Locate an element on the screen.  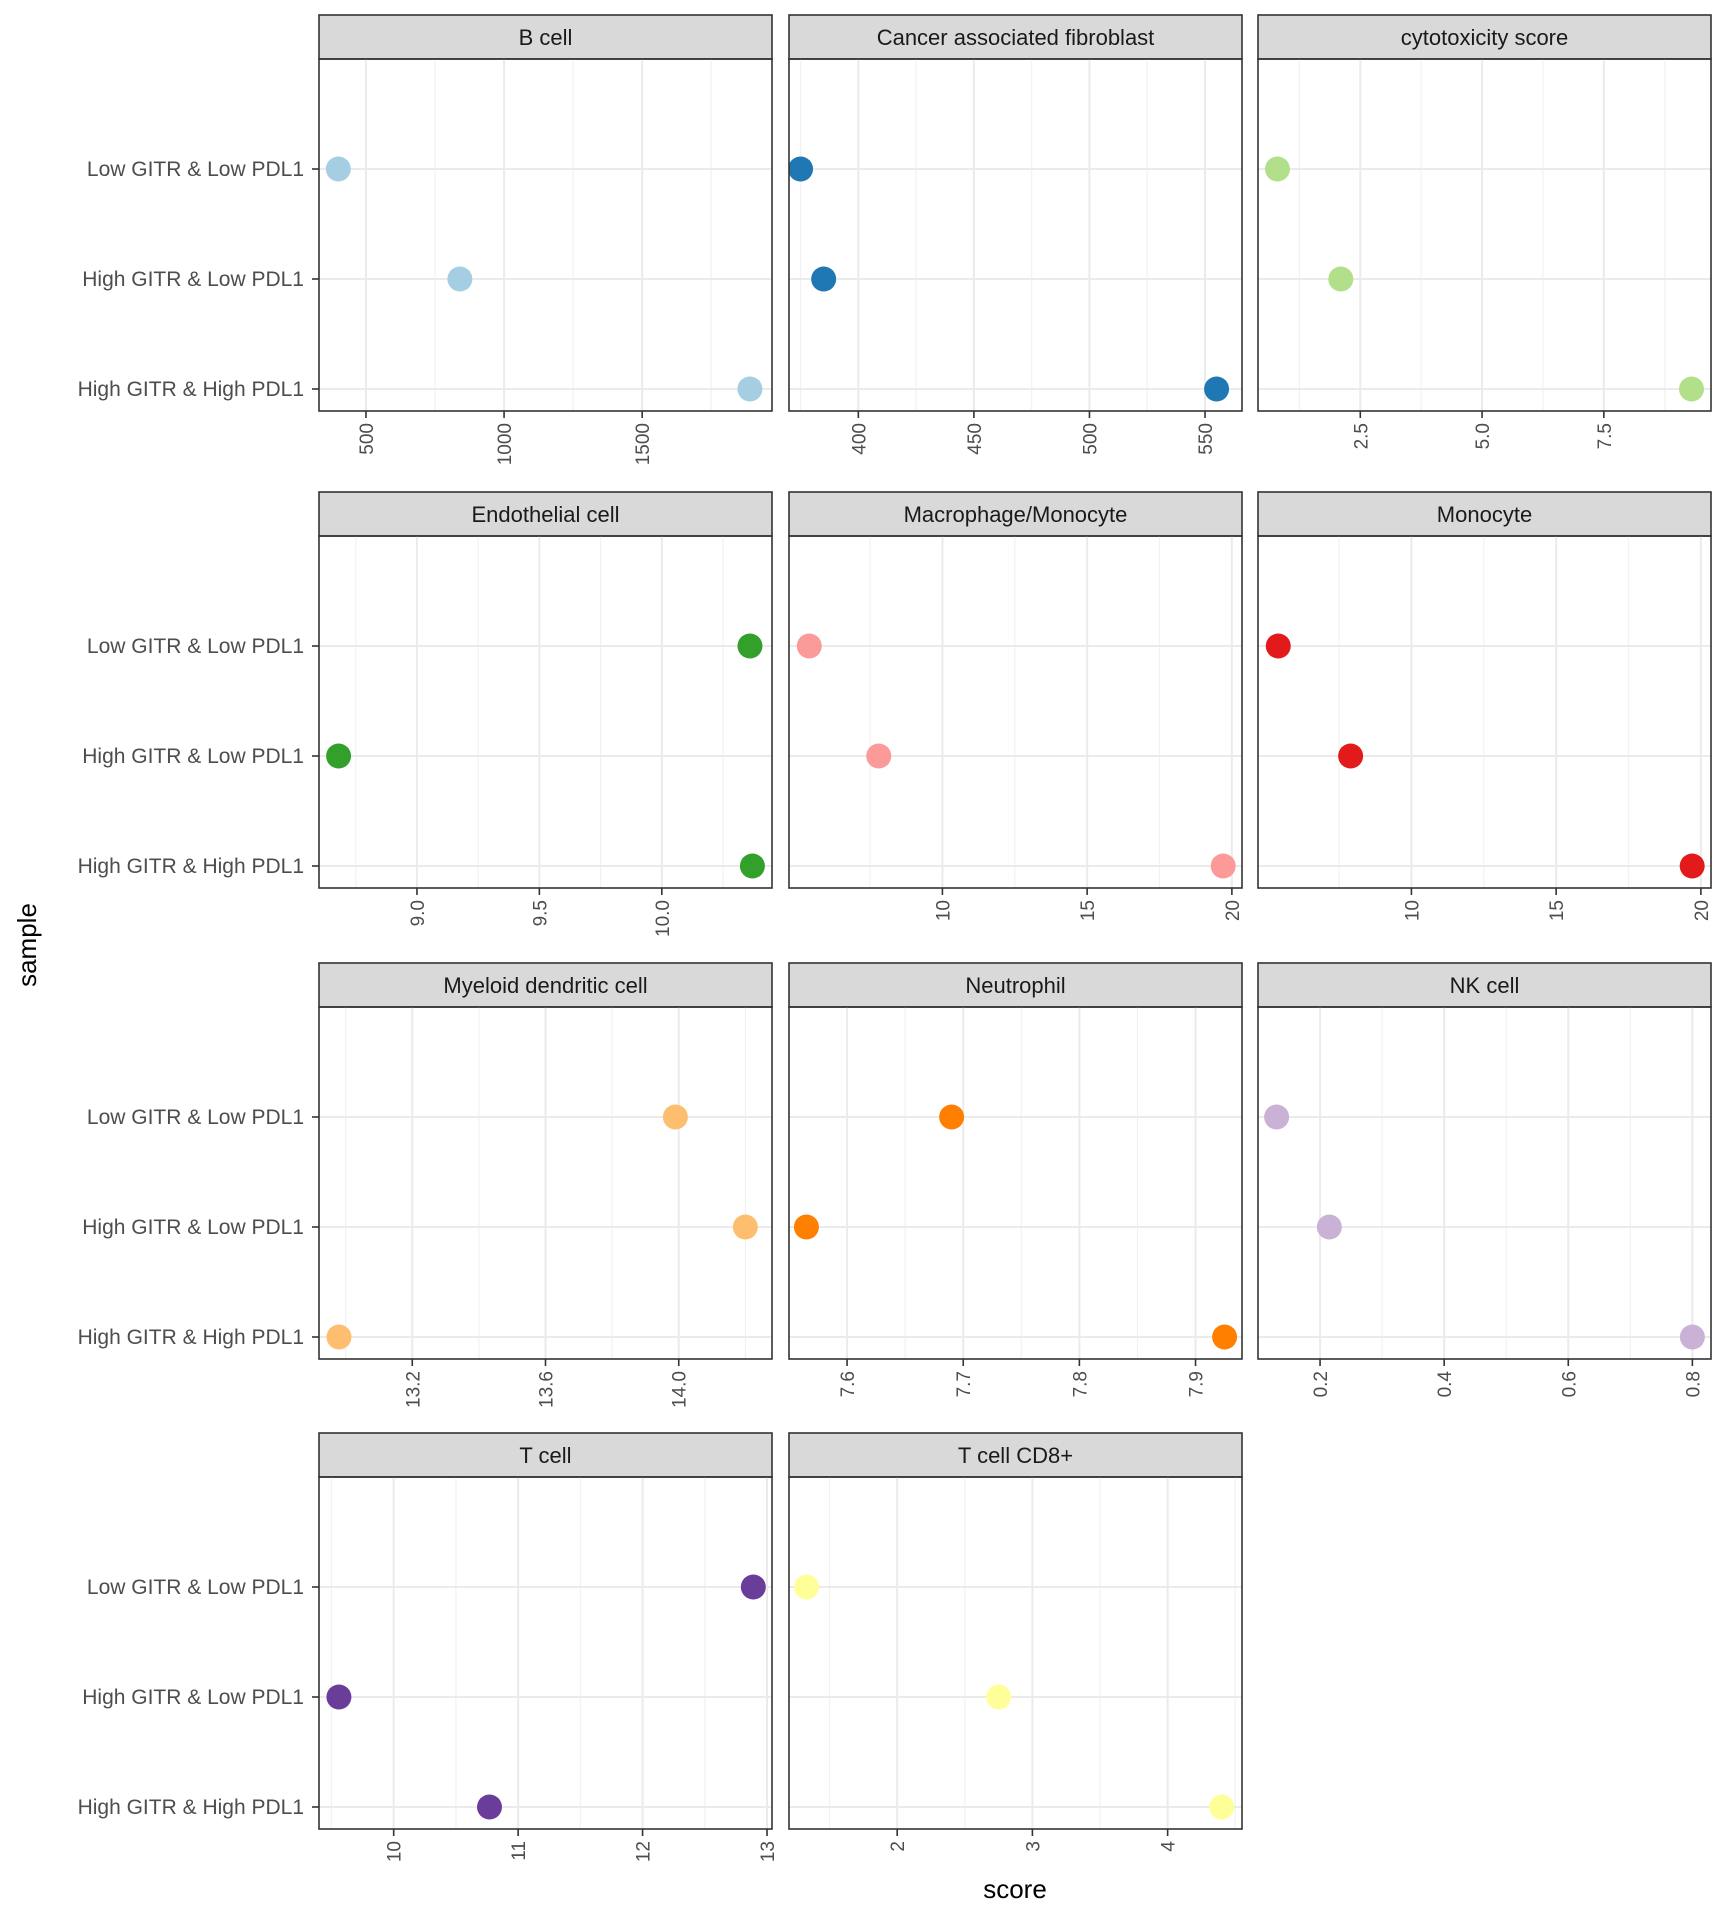
panel-cytotoxicity-score-x-tick-label: 5.0 is located at coordinates (1483, 436).